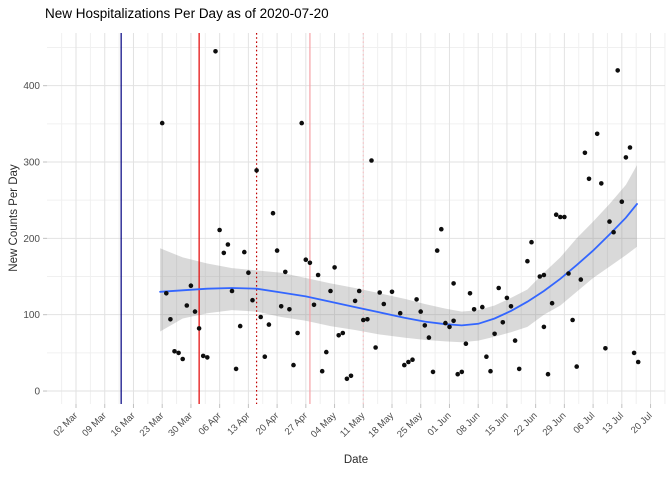  What do you see at coordinates (180, 424) in the screenshot?
I see `x-tick-label: 30 Mar` at bounding box center [180, 424].